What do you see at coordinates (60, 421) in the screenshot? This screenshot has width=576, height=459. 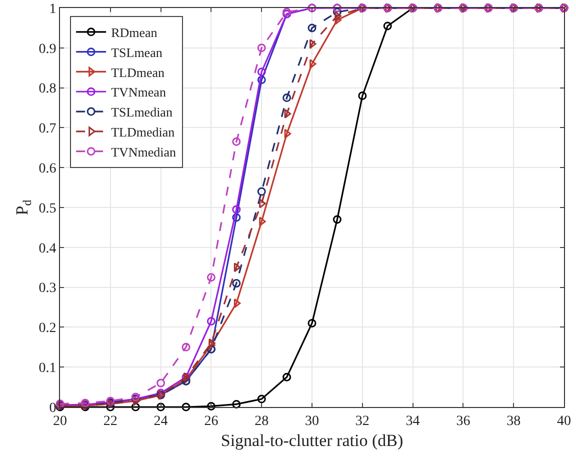 I see `x-tick-label: 20` at bounding box center [60, 421].